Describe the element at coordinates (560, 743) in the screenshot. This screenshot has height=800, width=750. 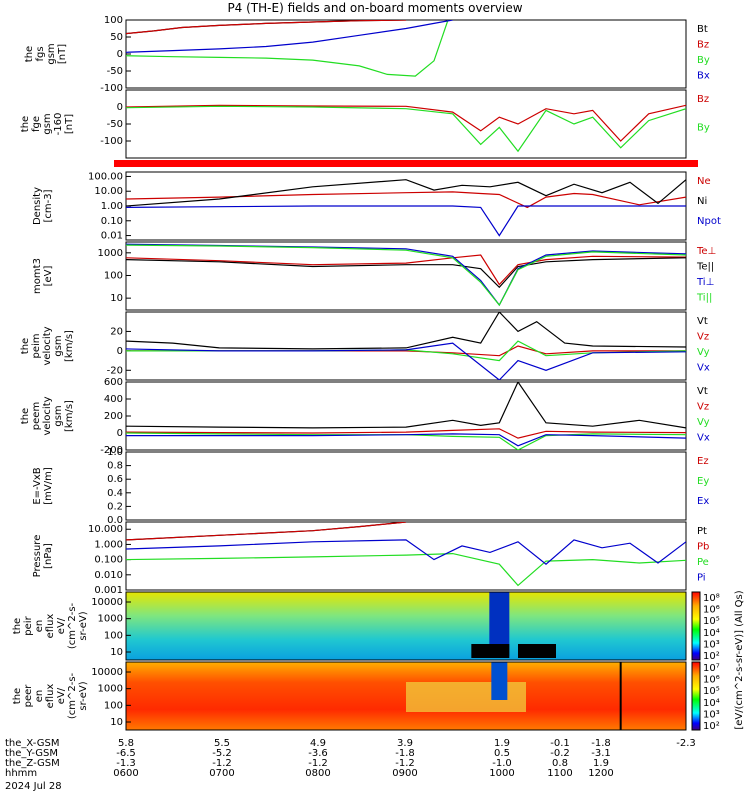
I see `x-tick-label: -0.1` at that location.